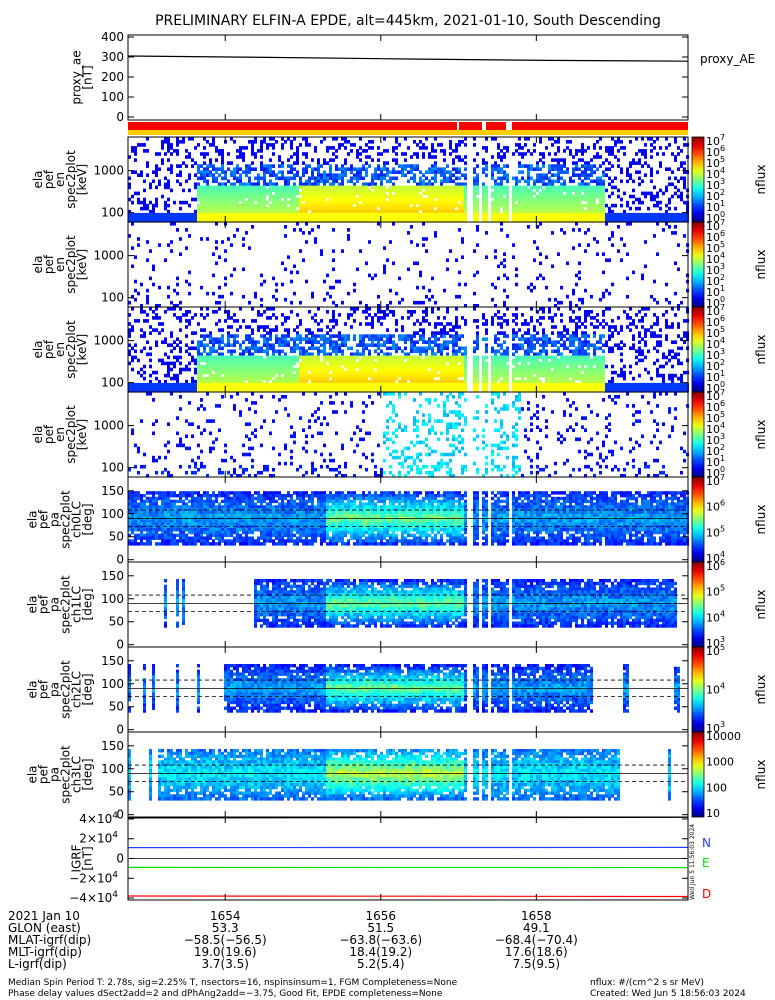  I want to click on side-timestamp: Wed Jun 5 11:56:03 2024, so click(692, 862).